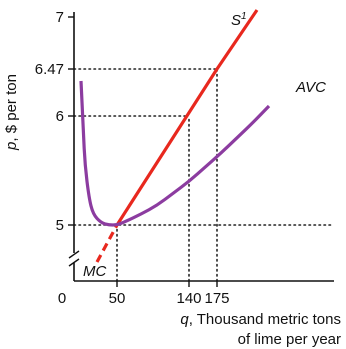  Describe the element at coordinates (74, 258) in the screenshot. I see `y-axis-break-mark` at that location.